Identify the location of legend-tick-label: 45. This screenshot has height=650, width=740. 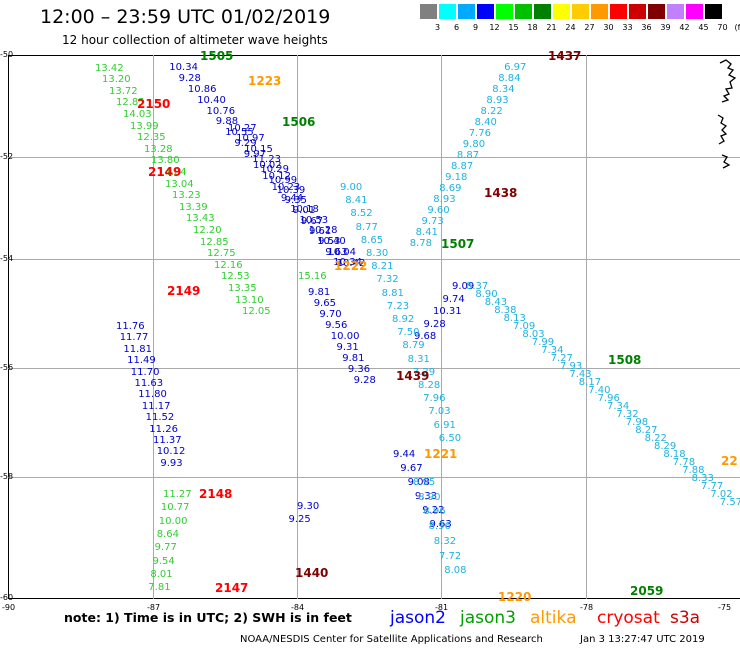
(703, 27).